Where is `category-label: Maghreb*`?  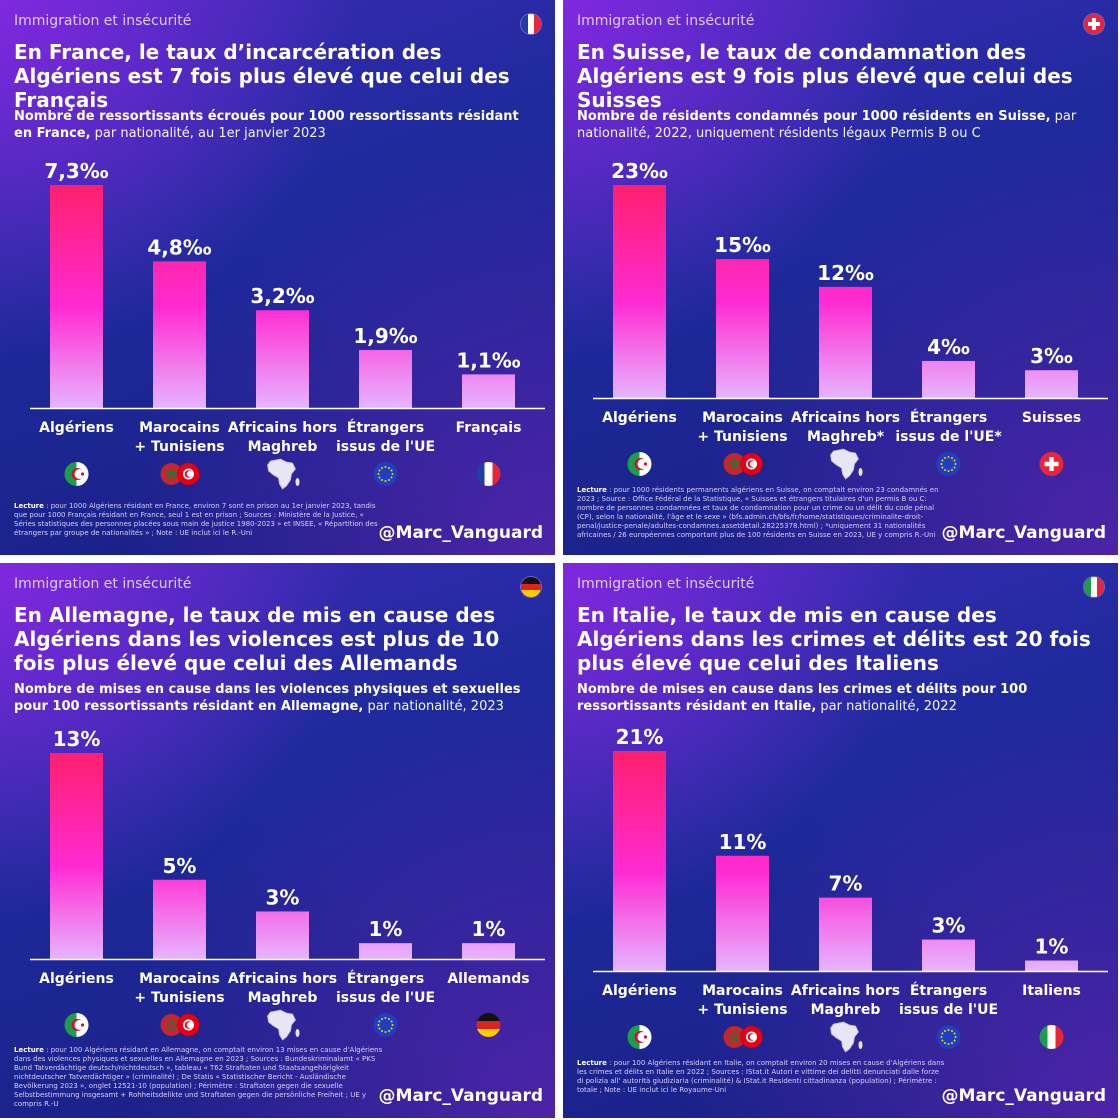 category-label: Maghreb* is located at coordinates (846, 437).